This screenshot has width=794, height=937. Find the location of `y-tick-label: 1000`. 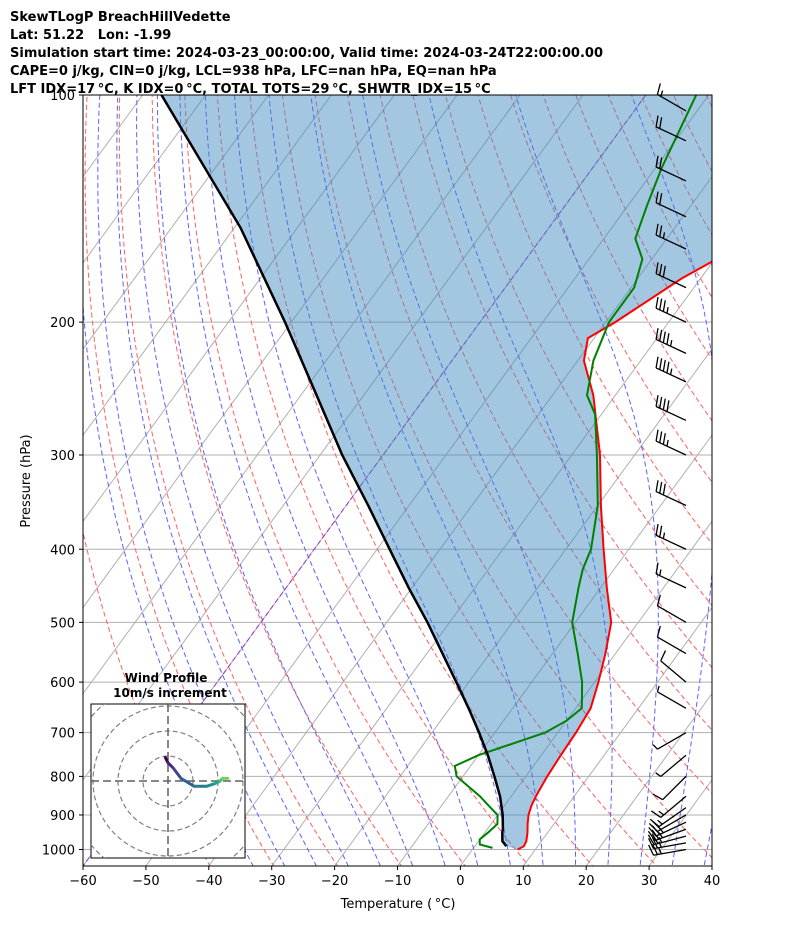

y-tick-label: 1000 is located at coordinates (58, 851).